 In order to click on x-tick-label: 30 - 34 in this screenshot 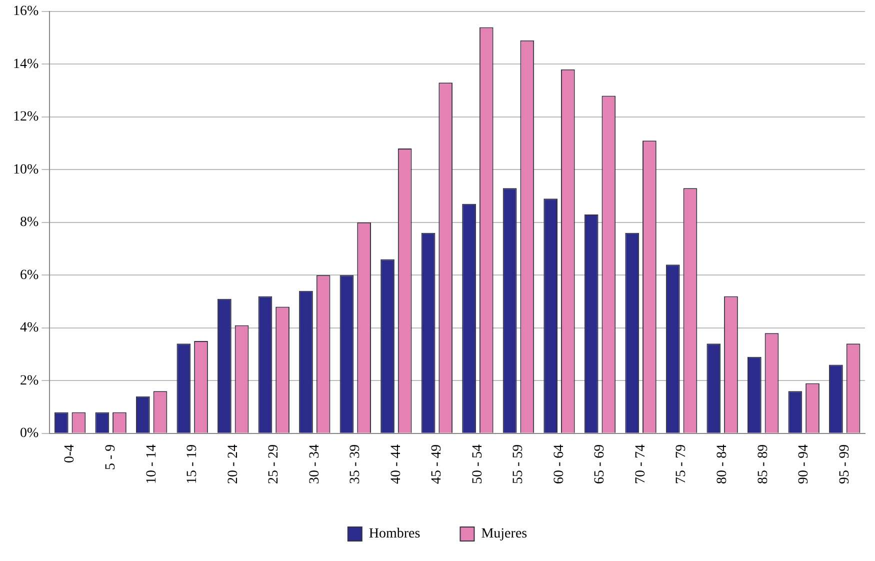, I will do `click(314, 464)`.